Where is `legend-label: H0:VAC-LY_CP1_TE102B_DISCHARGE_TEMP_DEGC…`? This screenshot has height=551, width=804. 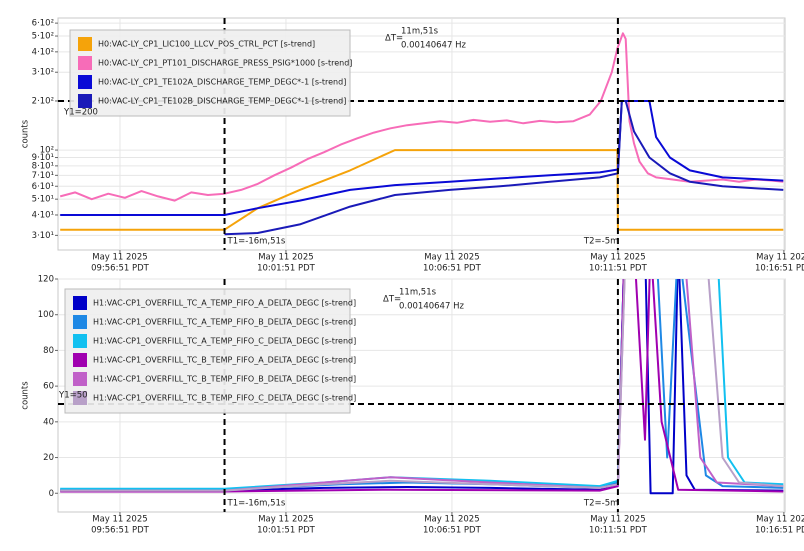
legend-label: H0:VAC-LY_CP1_TE102B_DISCHARGE_TEMP_DEGC… is located at coordinates (222, 101).